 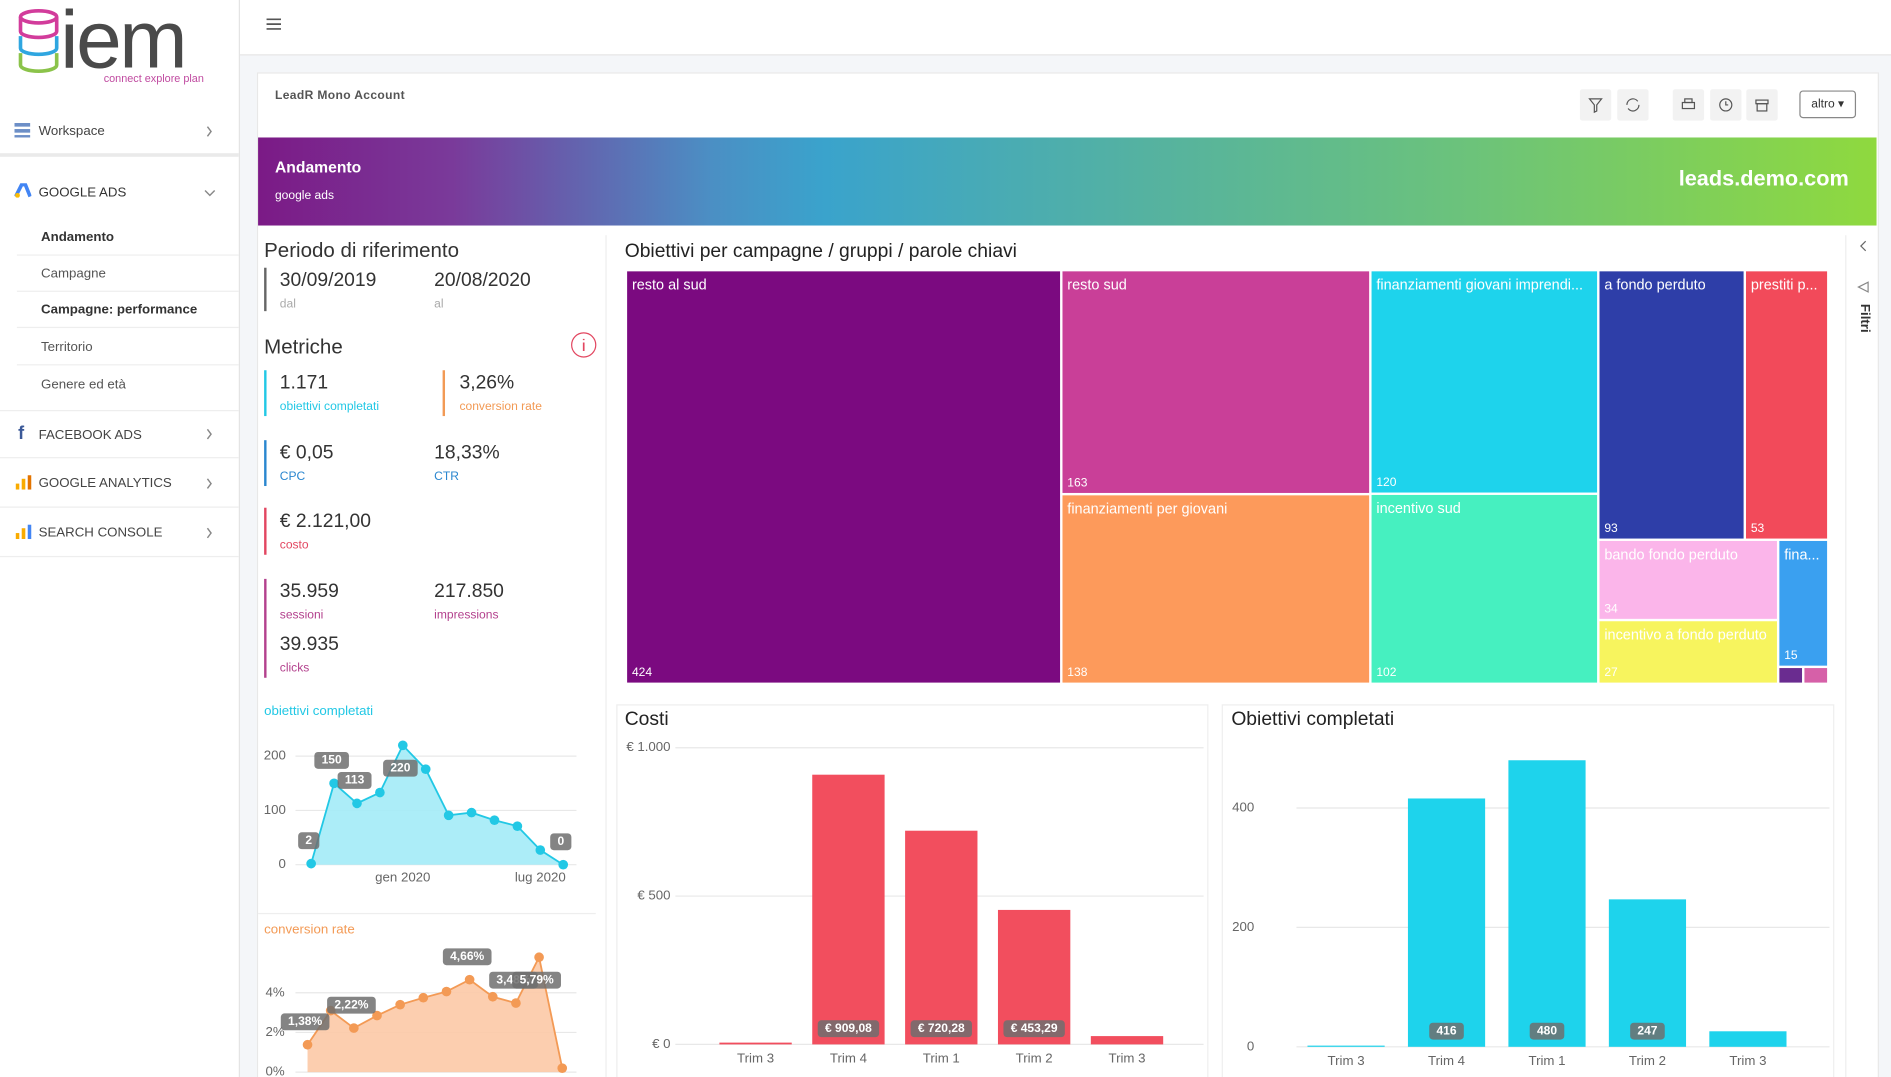 What do you see at coordinates (82, 193) in the screenshot?
I see `nav-label: GOOGLE ADS` at bounding box center [82, 193].